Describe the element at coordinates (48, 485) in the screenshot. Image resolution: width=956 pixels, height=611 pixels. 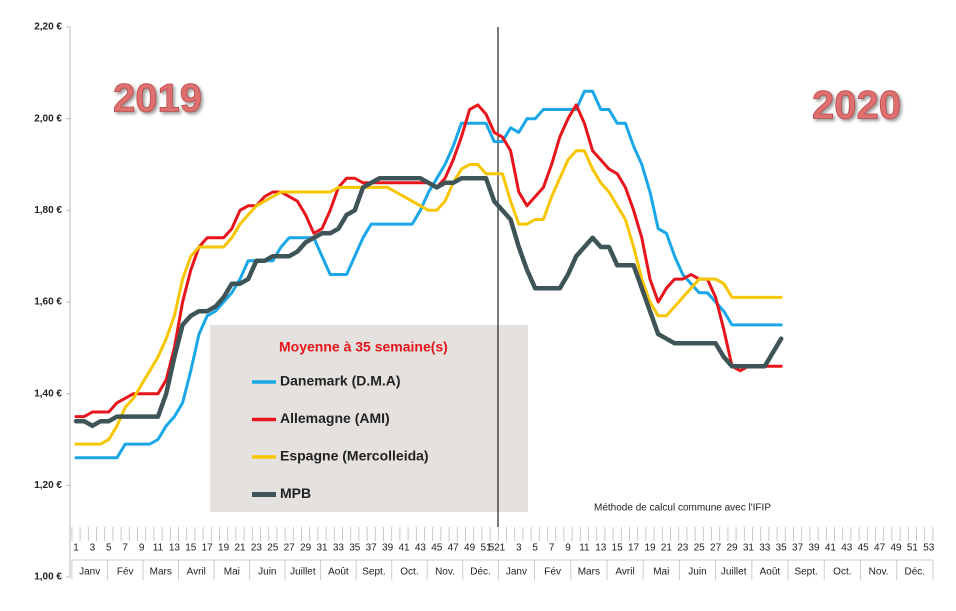
I see `y-tick-label: 1,20 €` at that location.